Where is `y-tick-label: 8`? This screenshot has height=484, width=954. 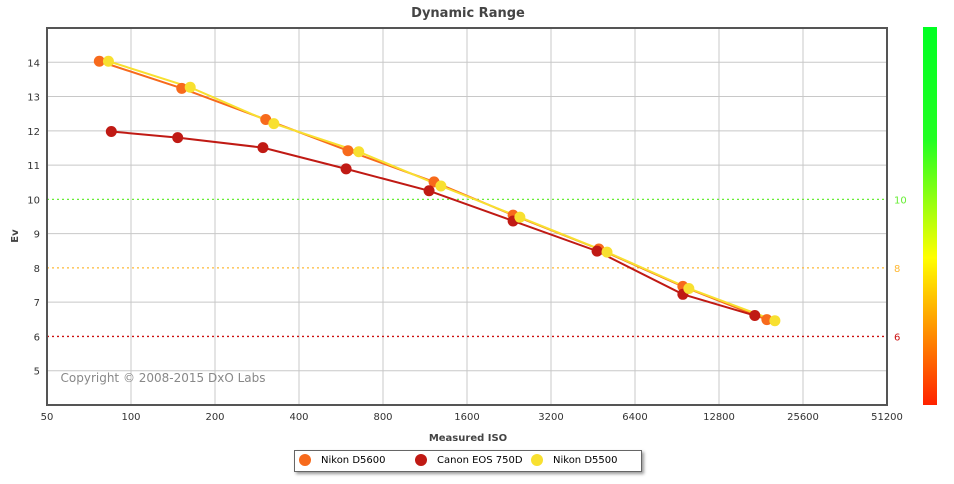
y-tick-label: 8 is located at coordinates (37, 269).